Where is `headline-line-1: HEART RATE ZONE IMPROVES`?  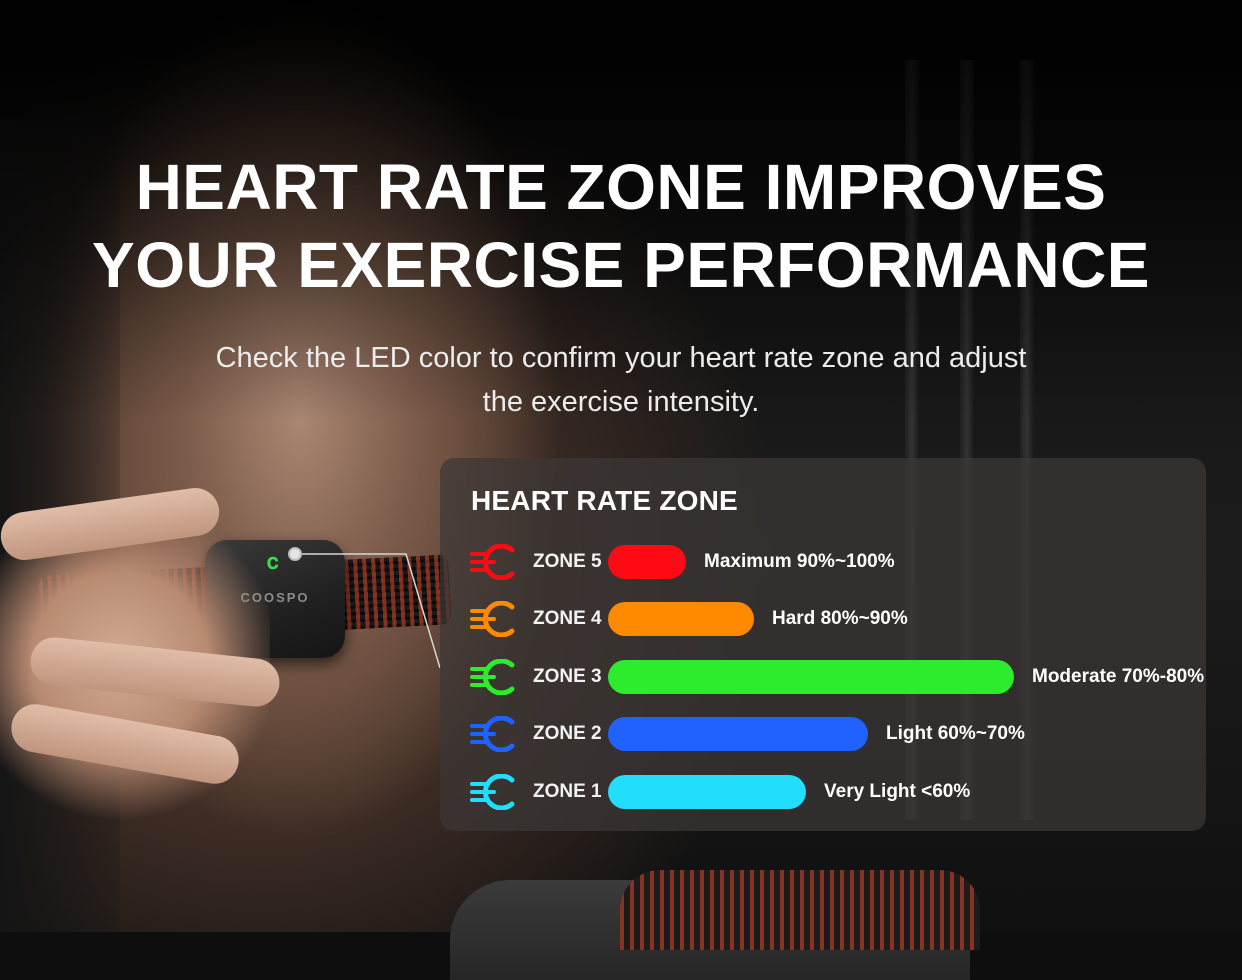
headline-line-1: HEART RATE ZONE IMPROVES is located at coordinates (621, 187).